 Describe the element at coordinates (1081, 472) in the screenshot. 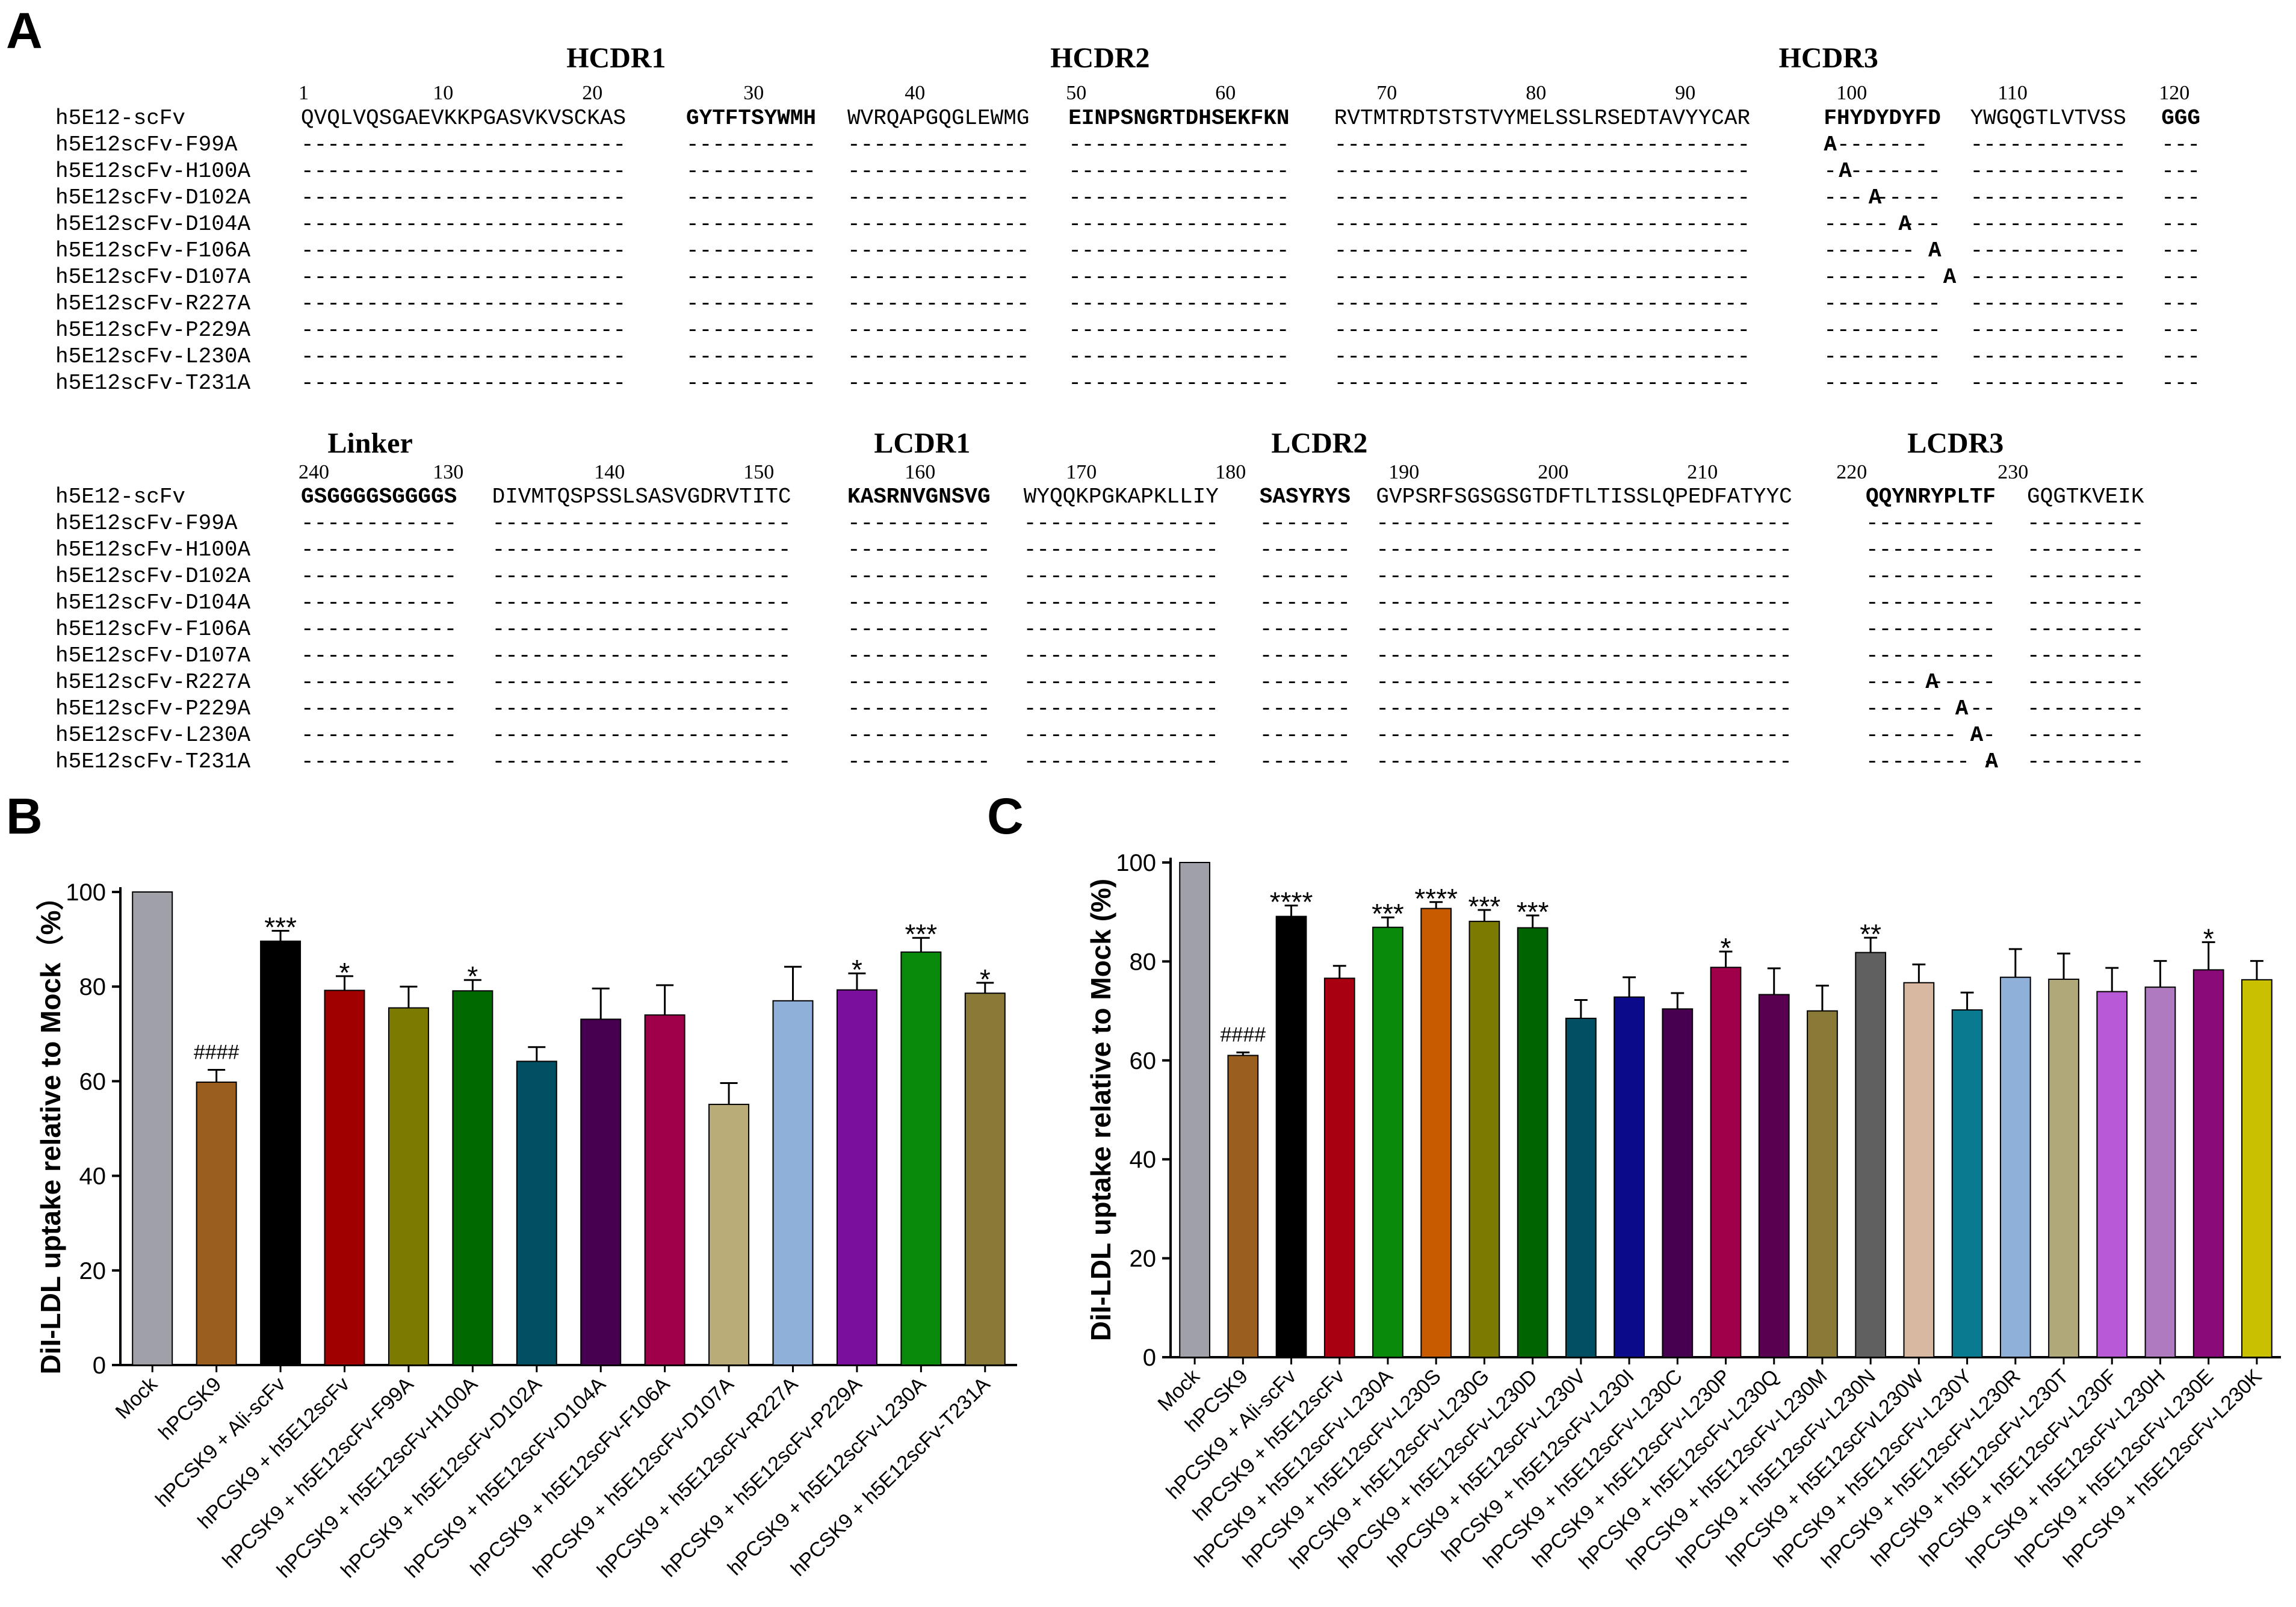

I see `position-number: 170` at that location.